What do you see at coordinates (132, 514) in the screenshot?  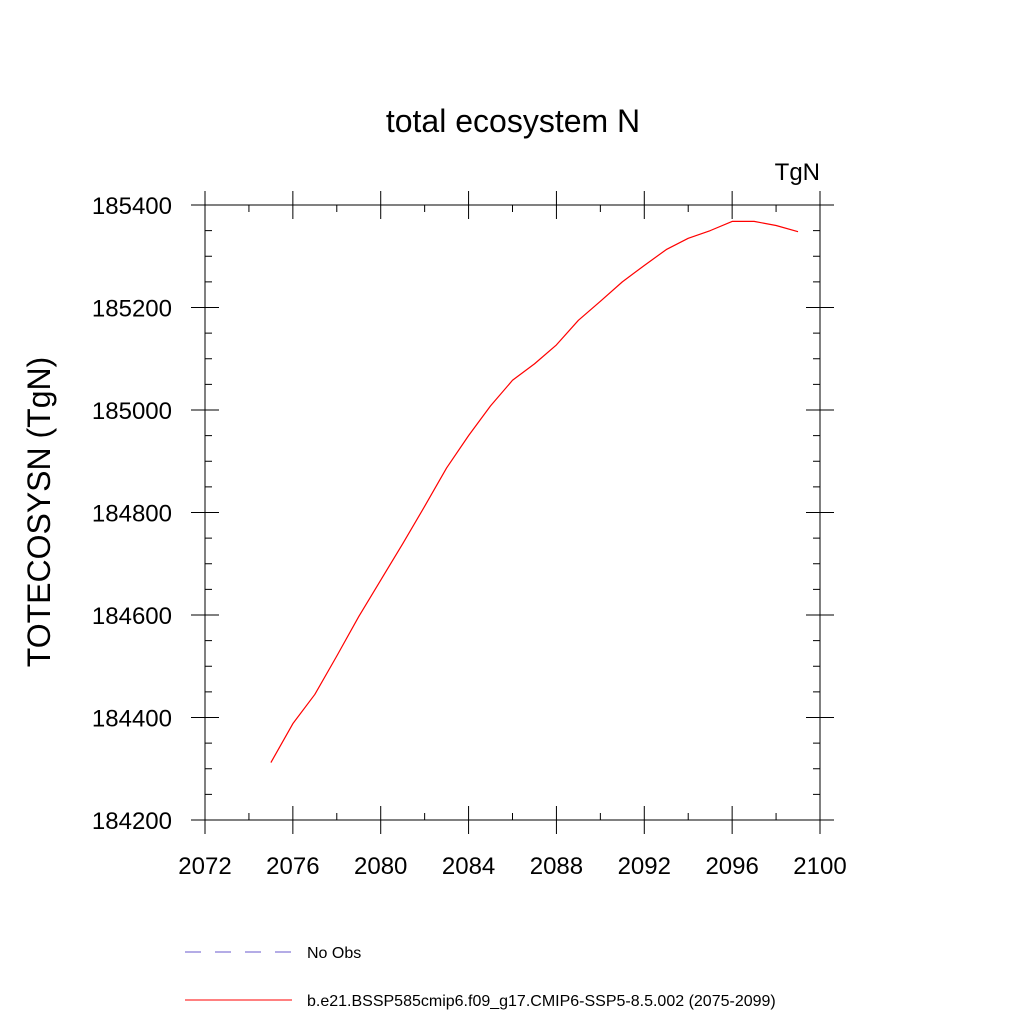 I see `y-tick-label: 184800` at bounding box center [132, 514].